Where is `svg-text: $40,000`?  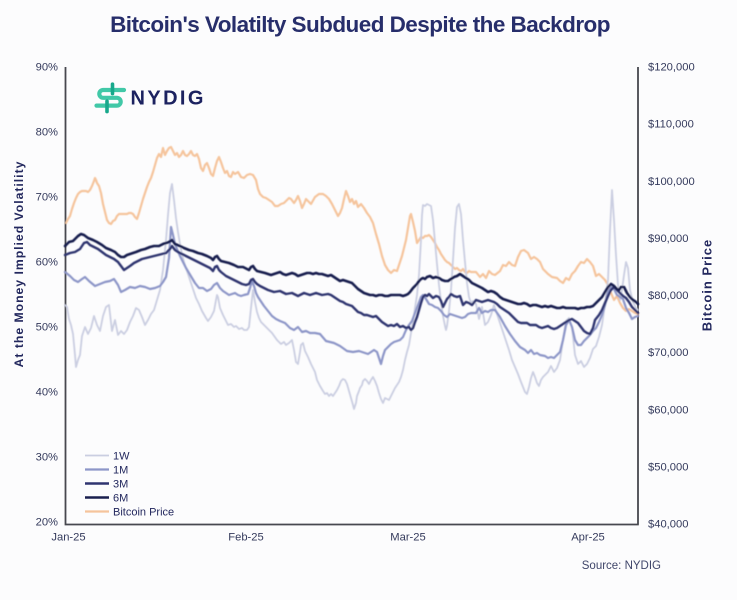 svg-text: $40,000 is located at coordinates (668, 525).